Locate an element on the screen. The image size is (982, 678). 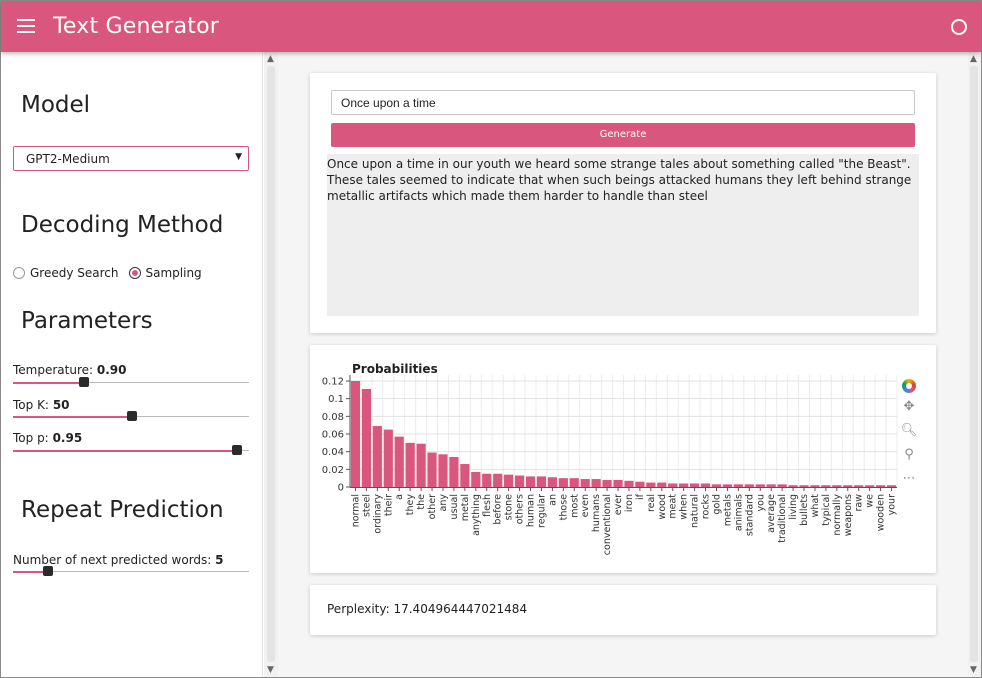
bar-metal is located at coordinates (465, 475).